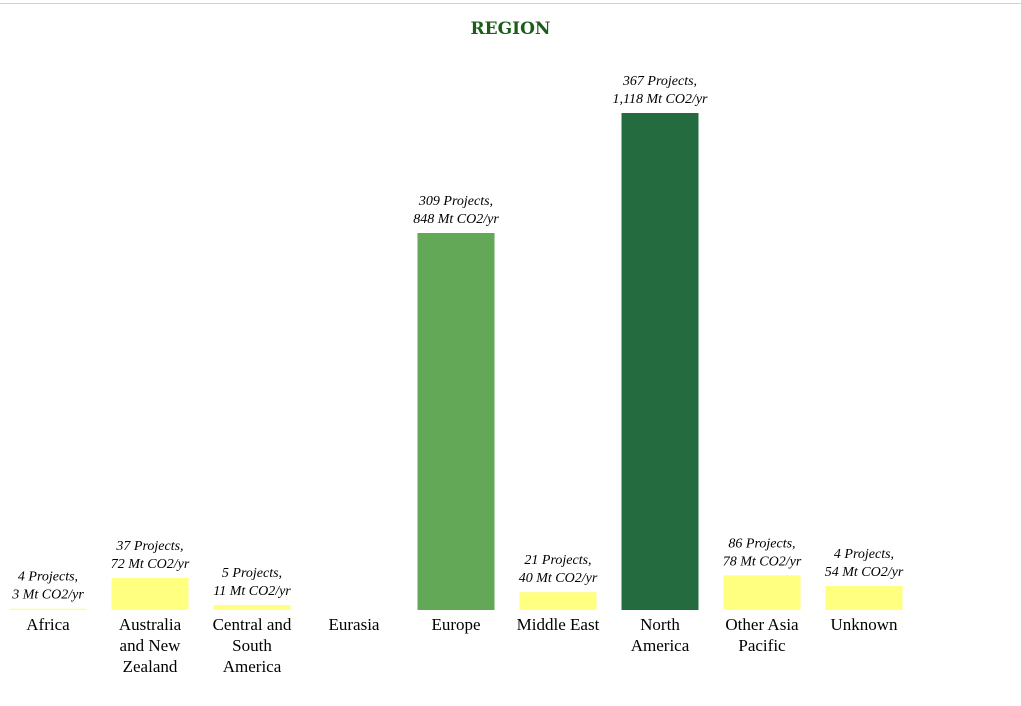 The height and width of the screenshot is (706, 1021). Describe the element at coordinates (47, 595) in the screenshot. I see `data-label-0-1: 3 Mt CO2/yr` at that location.